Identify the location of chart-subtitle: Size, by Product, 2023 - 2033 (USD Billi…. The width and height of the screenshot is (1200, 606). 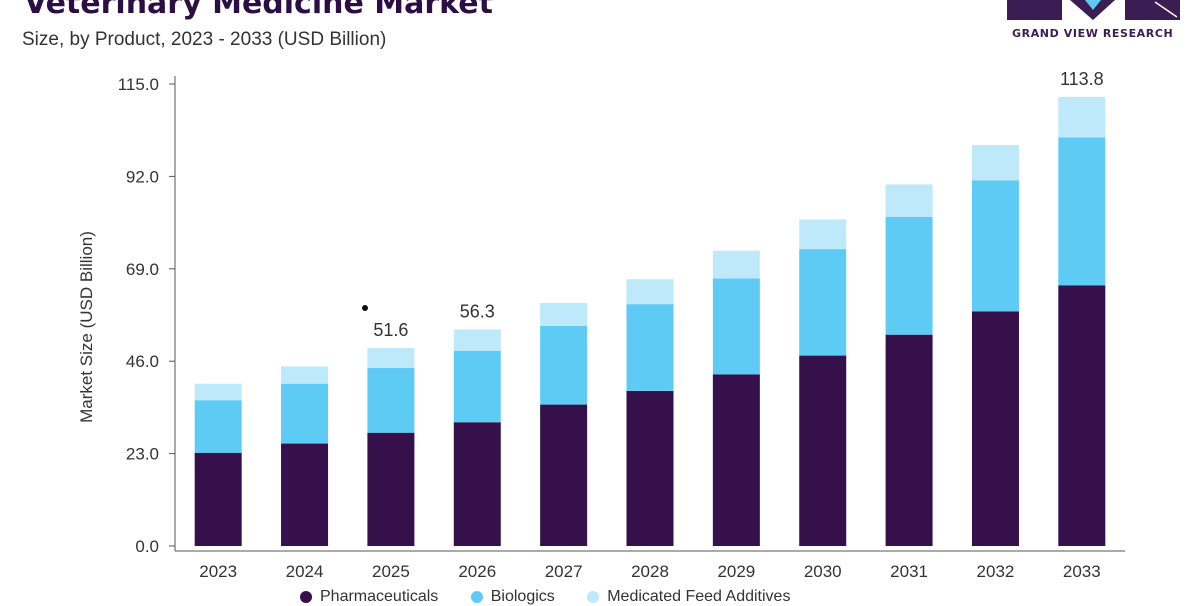
(204, 39).